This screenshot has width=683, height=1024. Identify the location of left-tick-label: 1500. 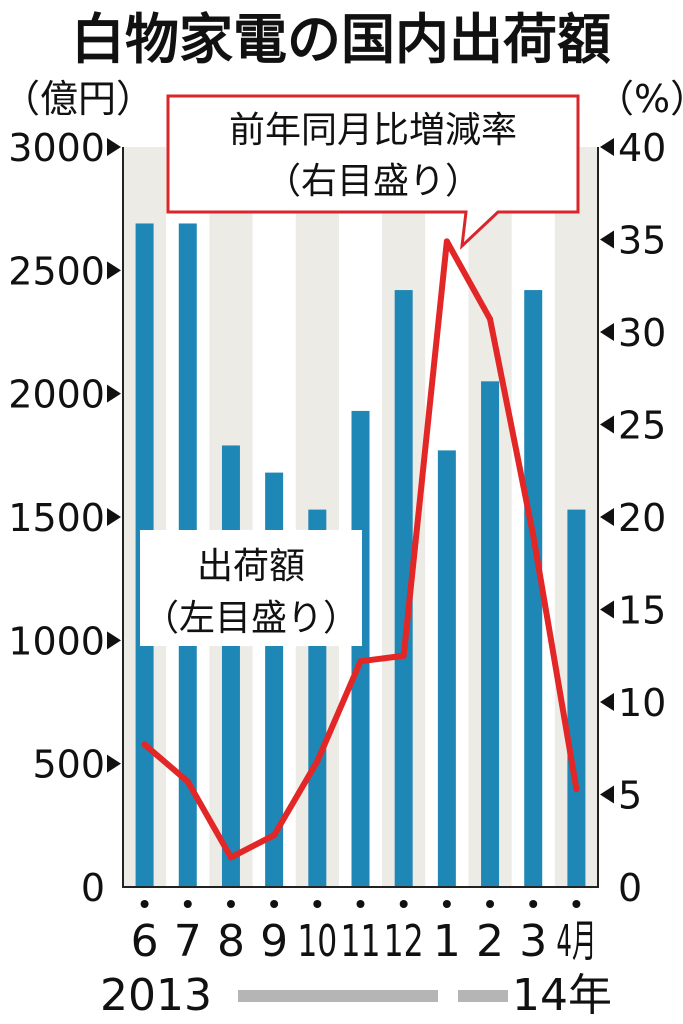
(56, 518).